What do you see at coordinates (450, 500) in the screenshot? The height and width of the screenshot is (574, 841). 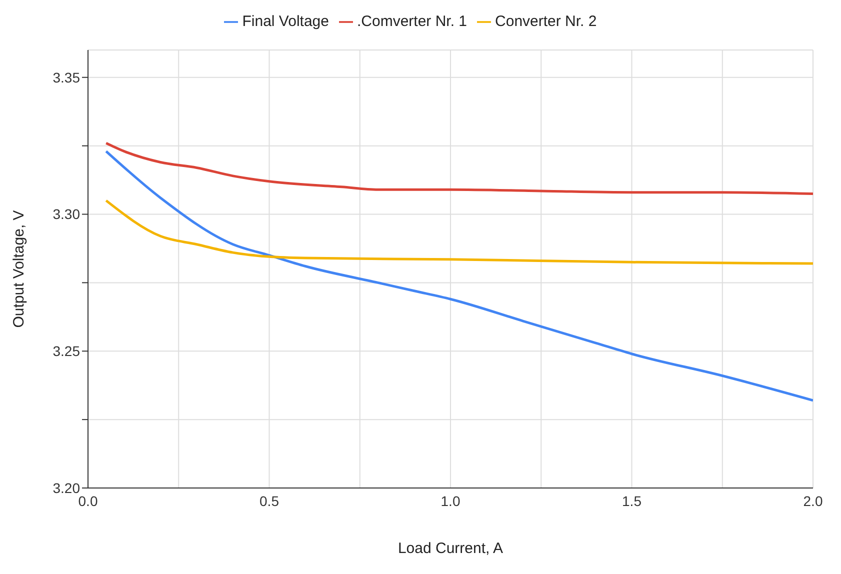 I see `x-tick-label: 1.0` at bounding box center [450, 500].